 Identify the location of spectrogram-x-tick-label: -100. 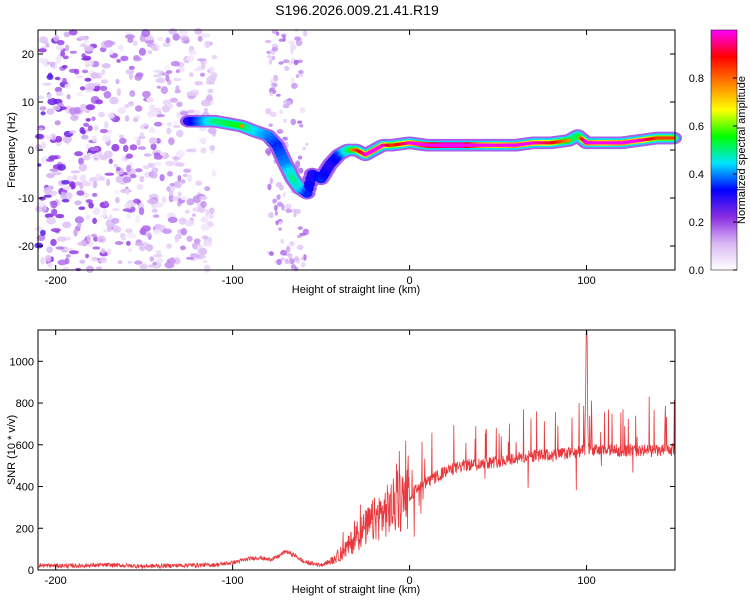
(233, 281).